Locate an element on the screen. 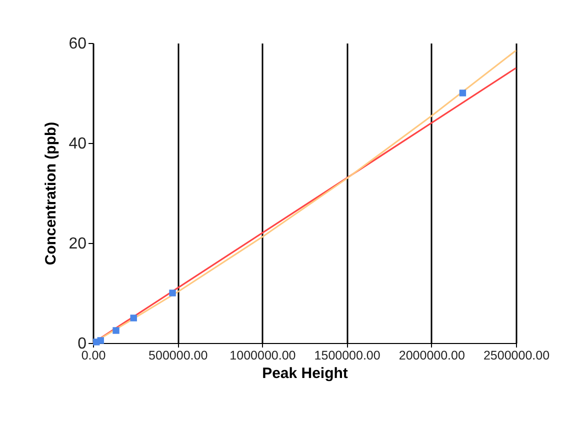 The width and height of the screenshot is (578, 432). x-tick-label: 2500000.00 is located at coordinates (516, 355).